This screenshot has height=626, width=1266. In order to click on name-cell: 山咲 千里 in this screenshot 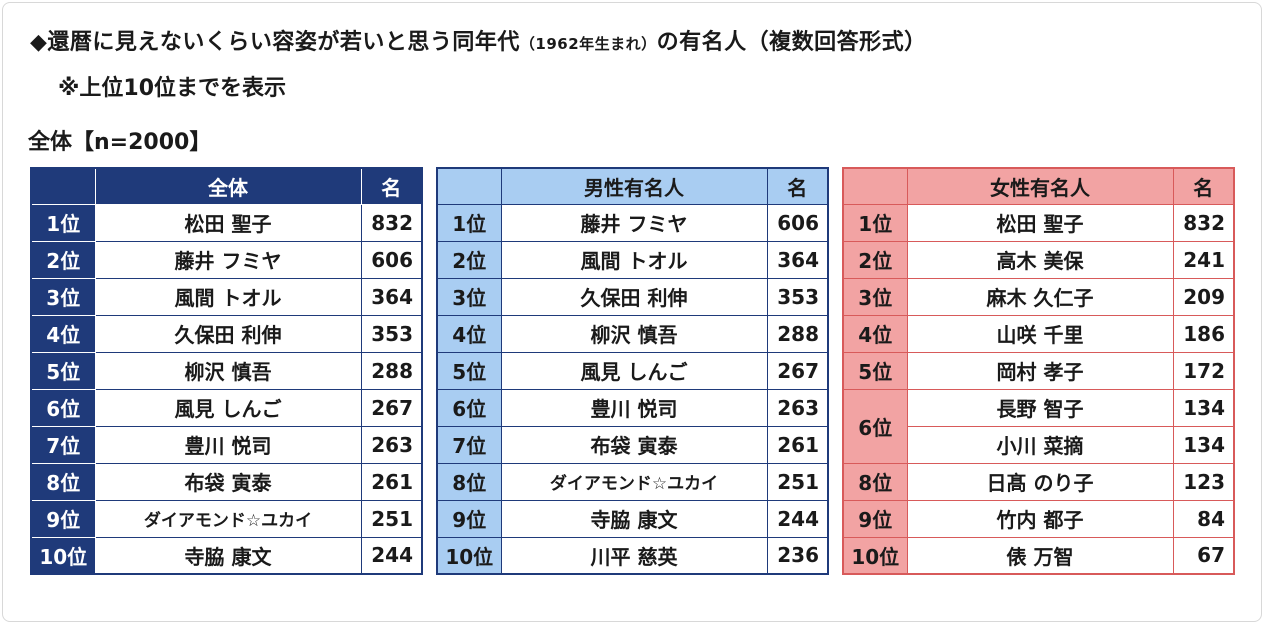, I will do `click(1040, 333)`.